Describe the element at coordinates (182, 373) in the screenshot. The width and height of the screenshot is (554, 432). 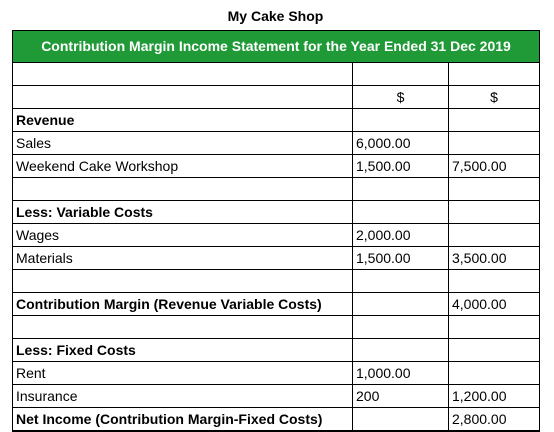
I see `row-label: Rent` at that location.